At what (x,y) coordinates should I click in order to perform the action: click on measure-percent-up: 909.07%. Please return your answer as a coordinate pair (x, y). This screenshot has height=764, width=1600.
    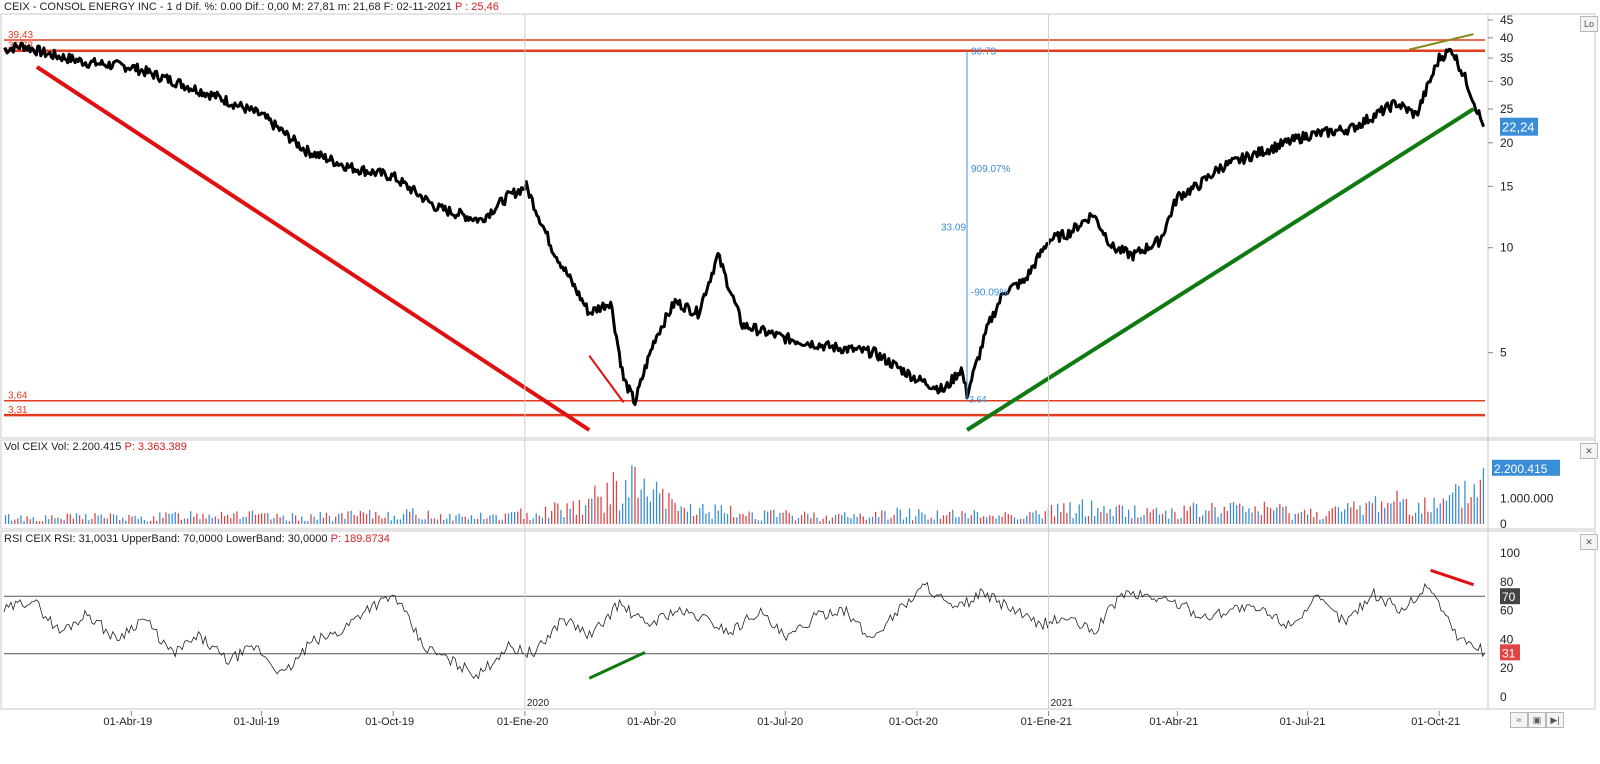
    Looking at the image, I should click on (991, 169).